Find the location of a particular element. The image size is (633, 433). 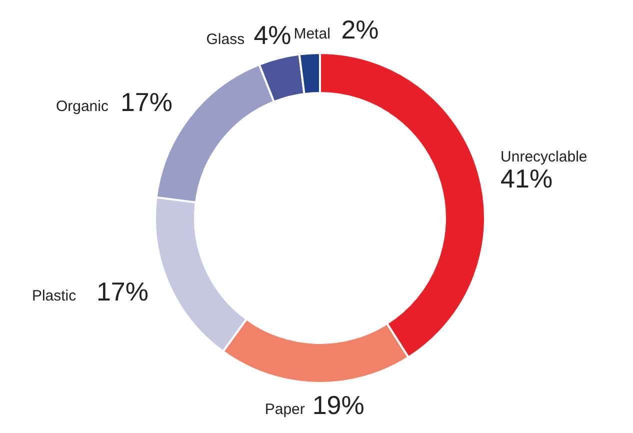

slice-label: Unrecyclable is located at coordinates (544, 157).